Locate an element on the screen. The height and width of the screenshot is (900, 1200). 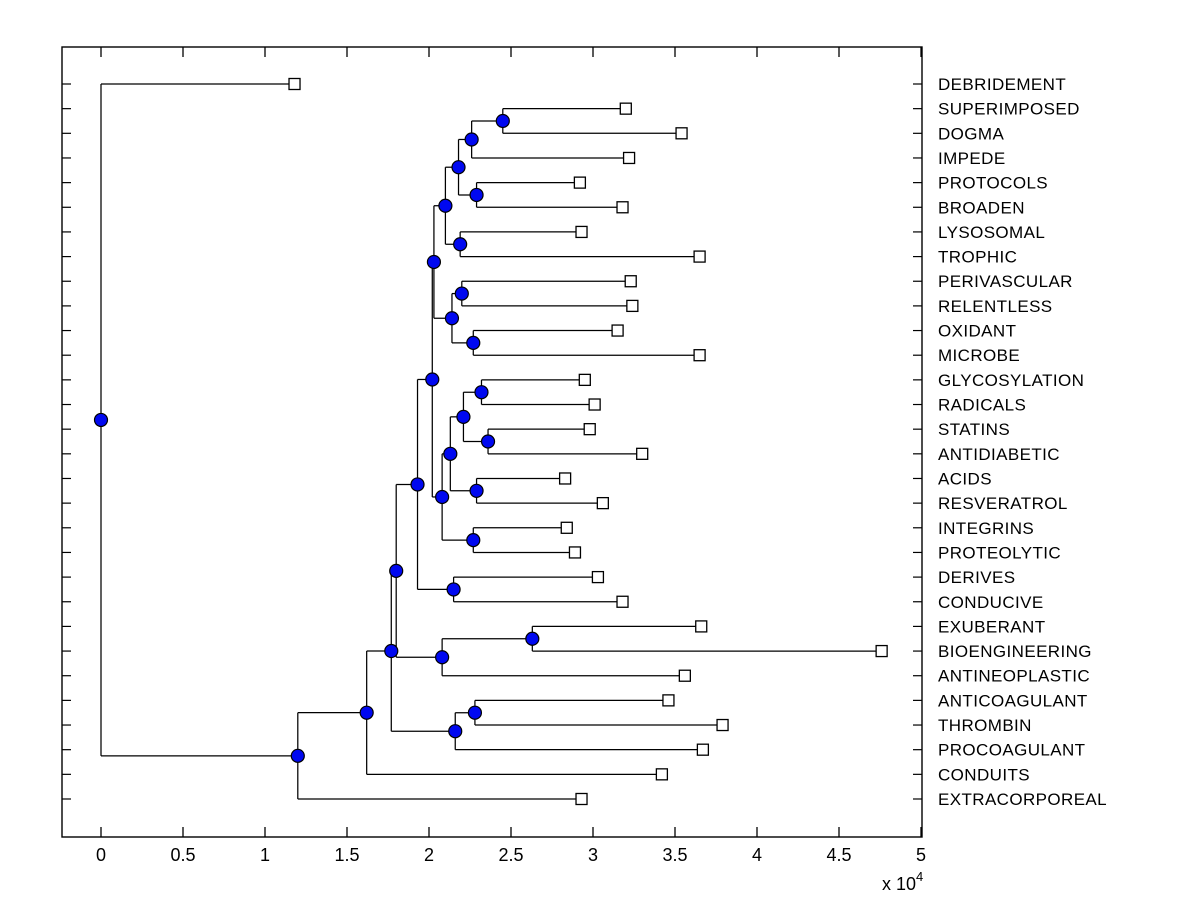
leaf-label: ANTICOAGULANT is located at coordinates (1013, 700).